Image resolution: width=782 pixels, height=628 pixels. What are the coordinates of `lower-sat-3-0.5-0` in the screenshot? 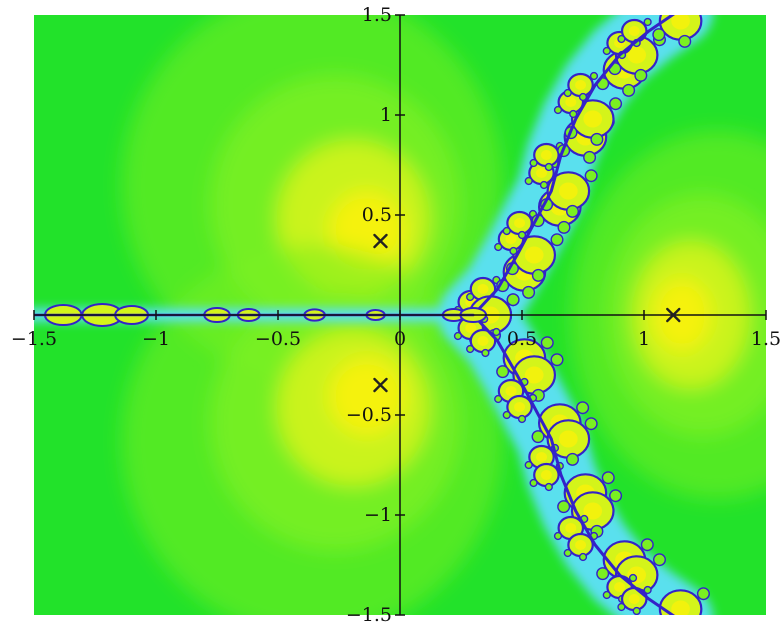 It's located at (583, 408).